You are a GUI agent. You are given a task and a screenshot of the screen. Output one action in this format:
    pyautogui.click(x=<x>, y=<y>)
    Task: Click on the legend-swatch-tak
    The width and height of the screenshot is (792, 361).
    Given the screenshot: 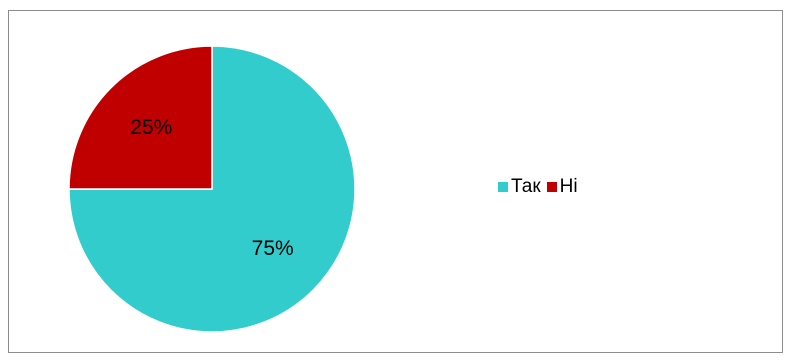 What is the action you would take?
    pyautogui.click(x=503, y=187)
    